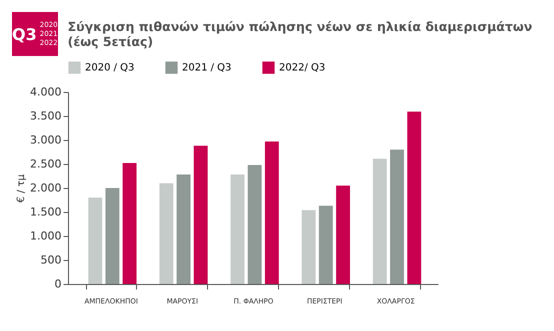 The width and height of the screenshot is (554, 331). Describe the element at coordinates (109, 68) in the screenshot. I see `legend-label: 2020 / Q3` at that location.